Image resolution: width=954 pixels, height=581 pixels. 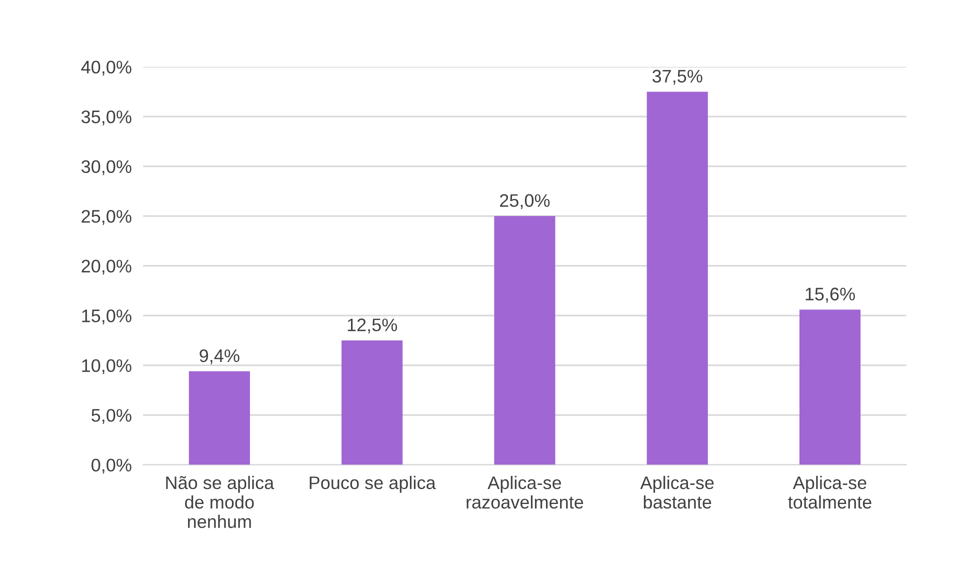 What do you see at coordinates (107, 267) in the screenshot?
I see `y-tick-label: 20,0%` at bounding box center [107, 267].